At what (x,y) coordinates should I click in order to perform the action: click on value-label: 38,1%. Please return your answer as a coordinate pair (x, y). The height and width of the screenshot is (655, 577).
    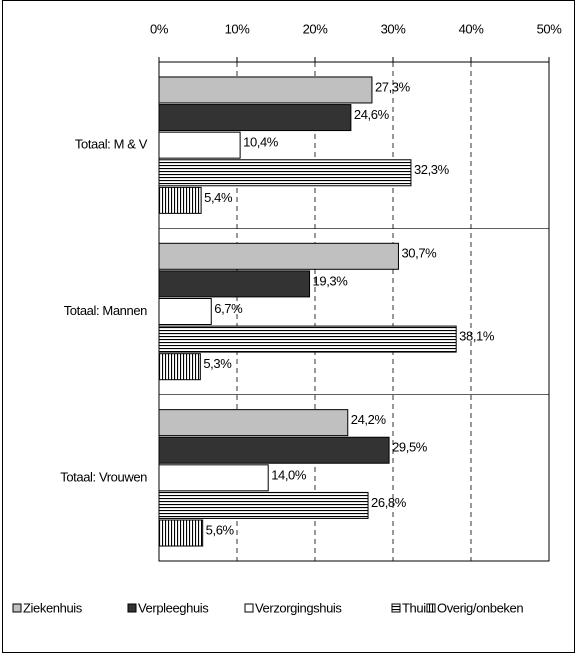
    Looking at the image, I should click on (477, 336).